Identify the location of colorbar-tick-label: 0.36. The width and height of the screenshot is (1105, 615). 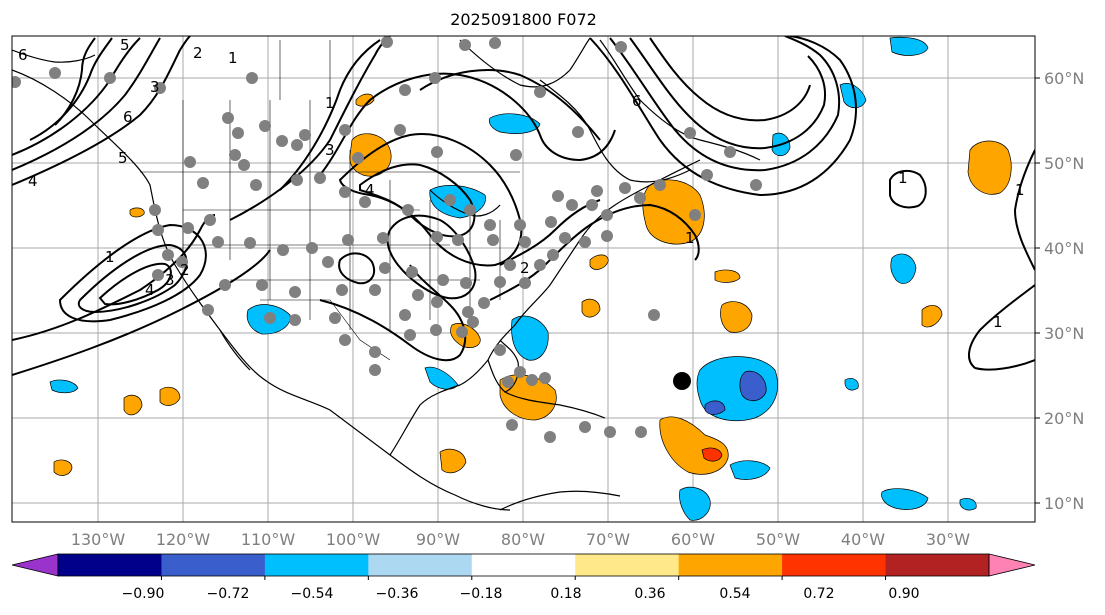
(649, 594).